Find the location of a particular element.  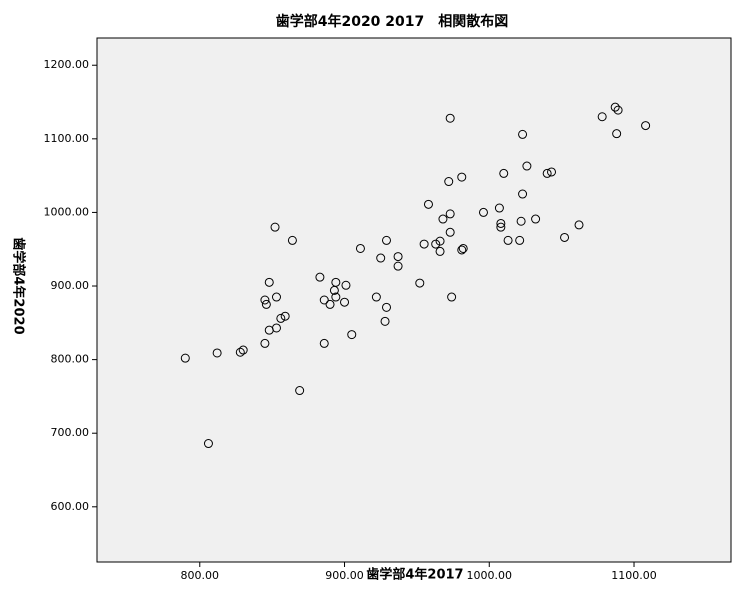

x-tick-label: 1100.00 is located at coordinates (634, 575).